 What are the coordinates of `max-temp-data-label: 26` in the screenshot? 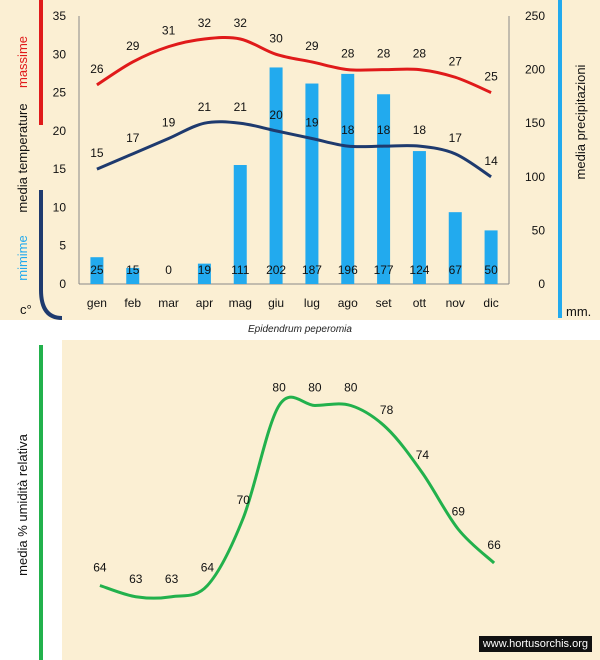 It's located at (97, 69).